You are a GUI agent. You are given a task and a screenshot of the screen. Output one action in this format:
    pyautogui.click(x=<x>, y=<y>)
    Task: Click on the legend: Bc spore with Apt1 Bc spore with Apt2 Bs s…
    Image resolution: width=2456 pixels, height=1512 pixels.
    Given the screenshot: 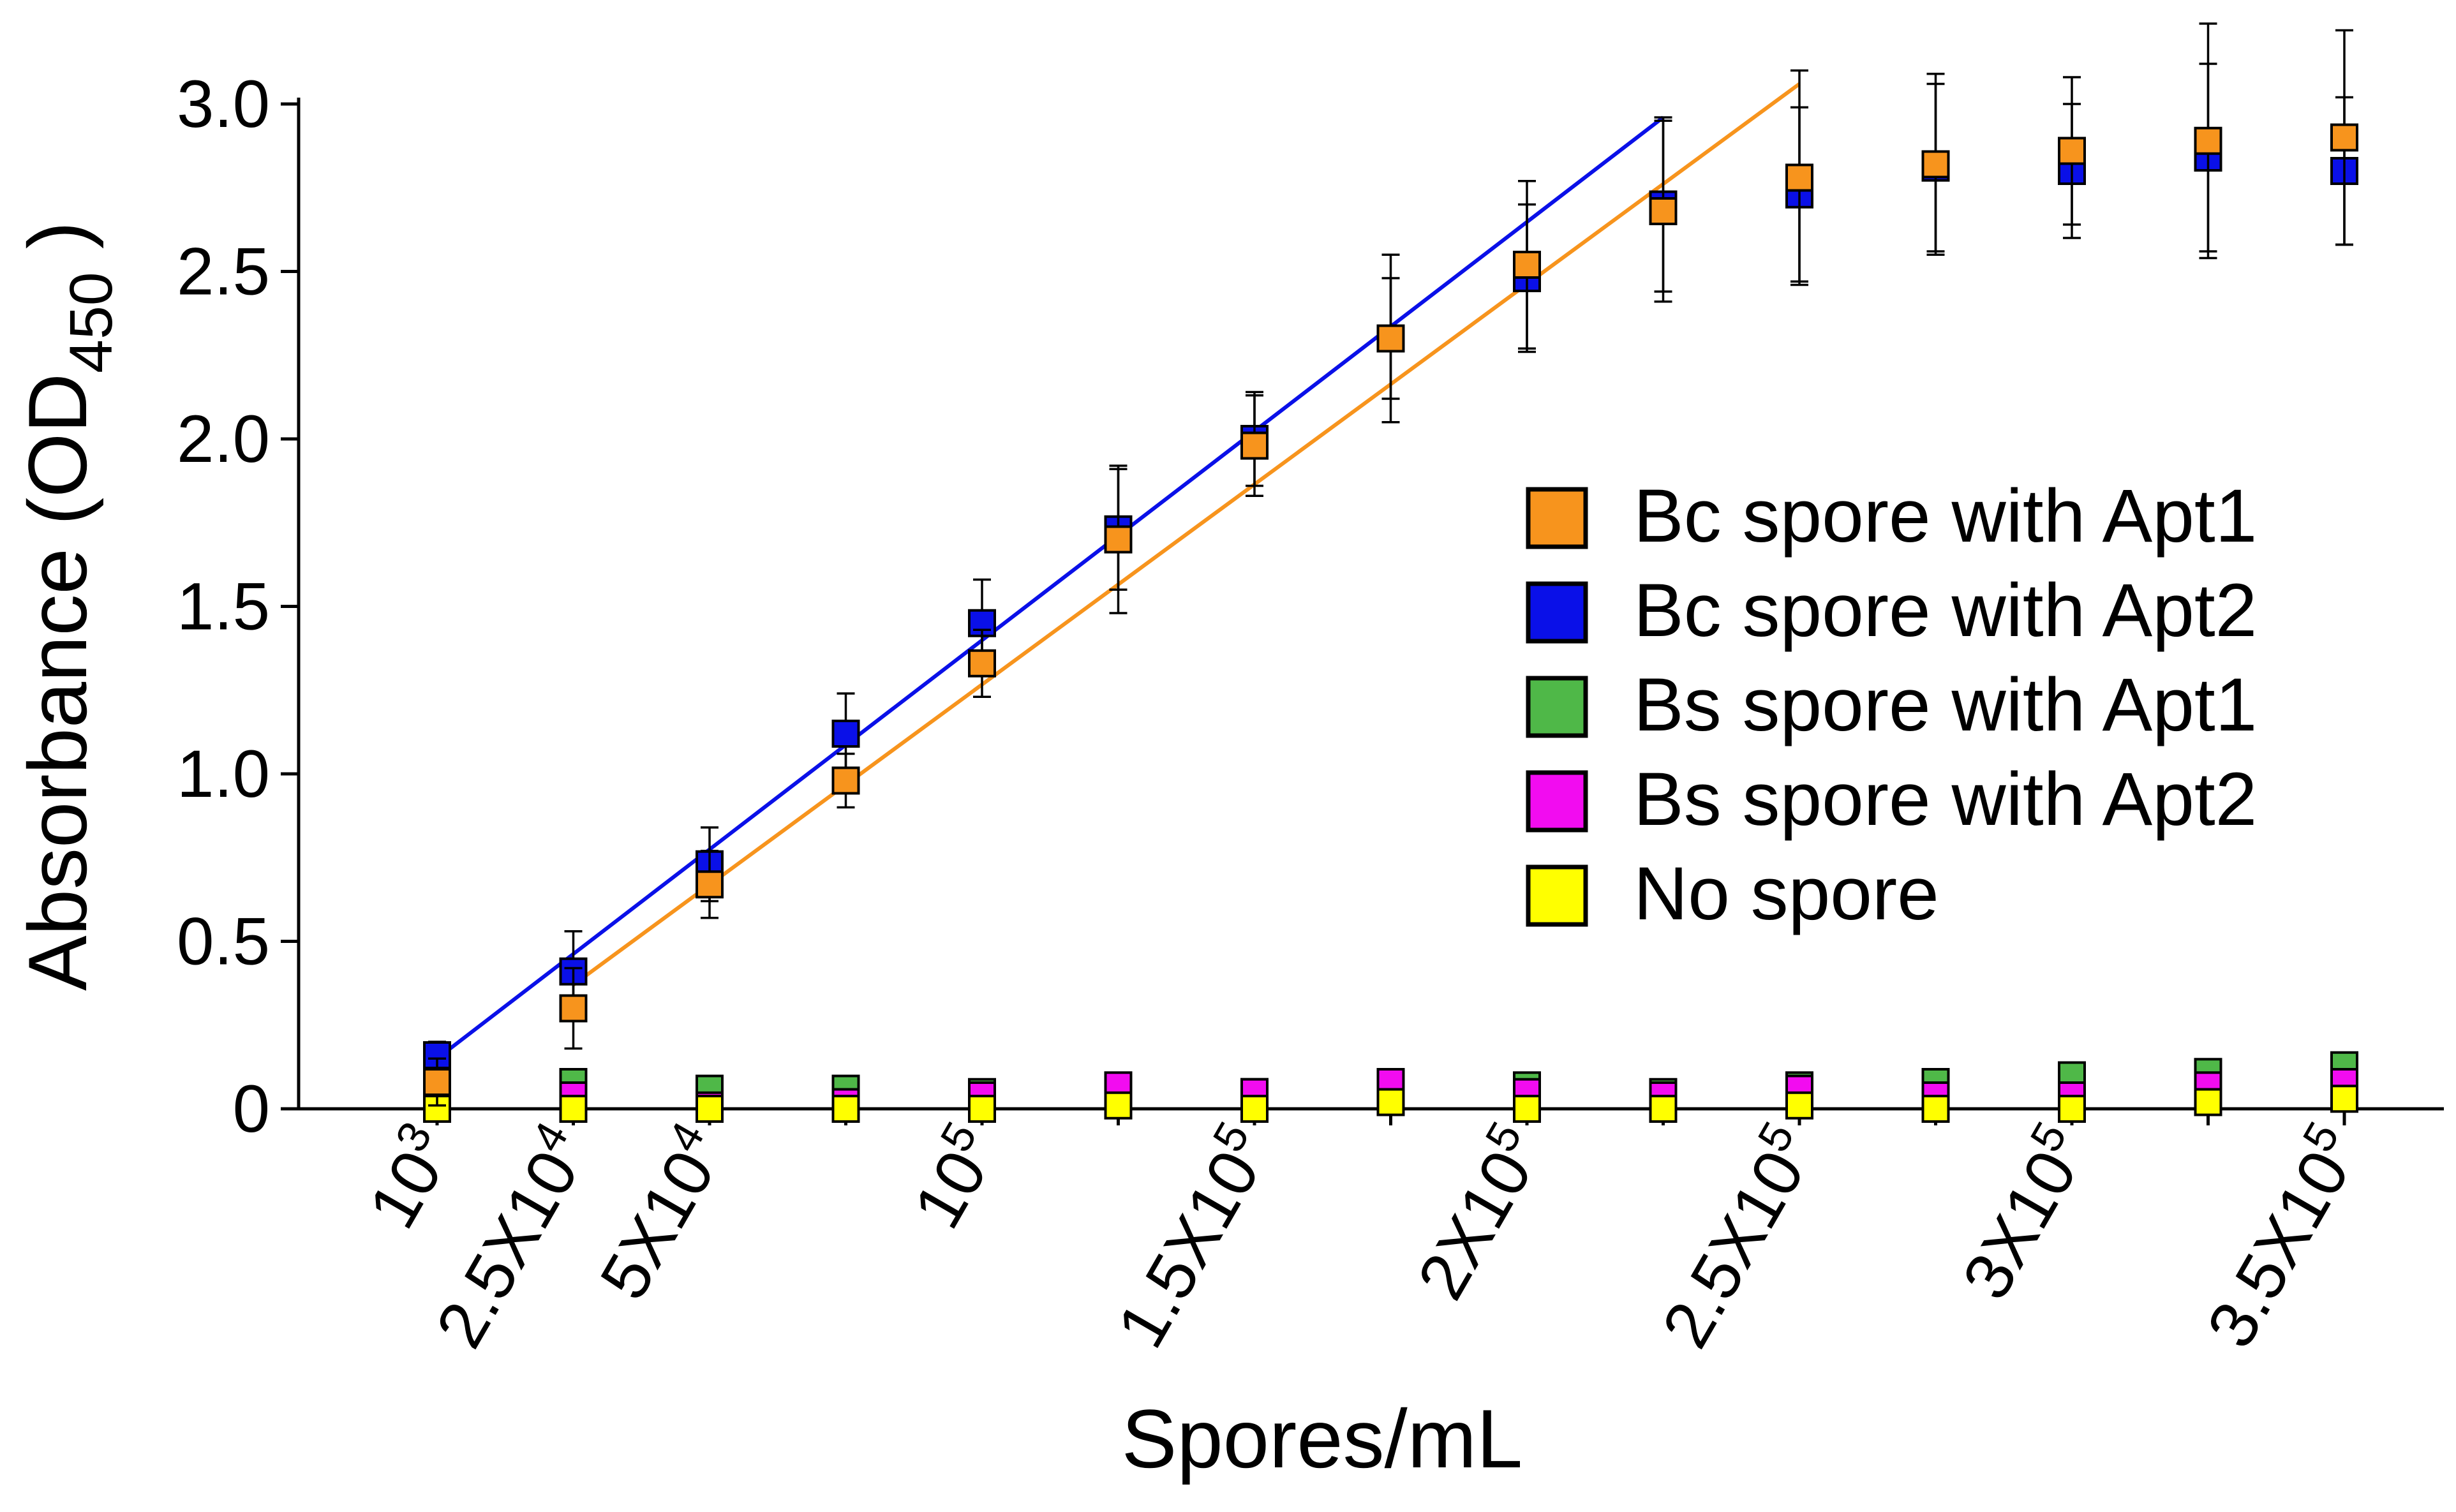 What is the action you would take?
    pyautogui.click(x=1891, y=705)
    